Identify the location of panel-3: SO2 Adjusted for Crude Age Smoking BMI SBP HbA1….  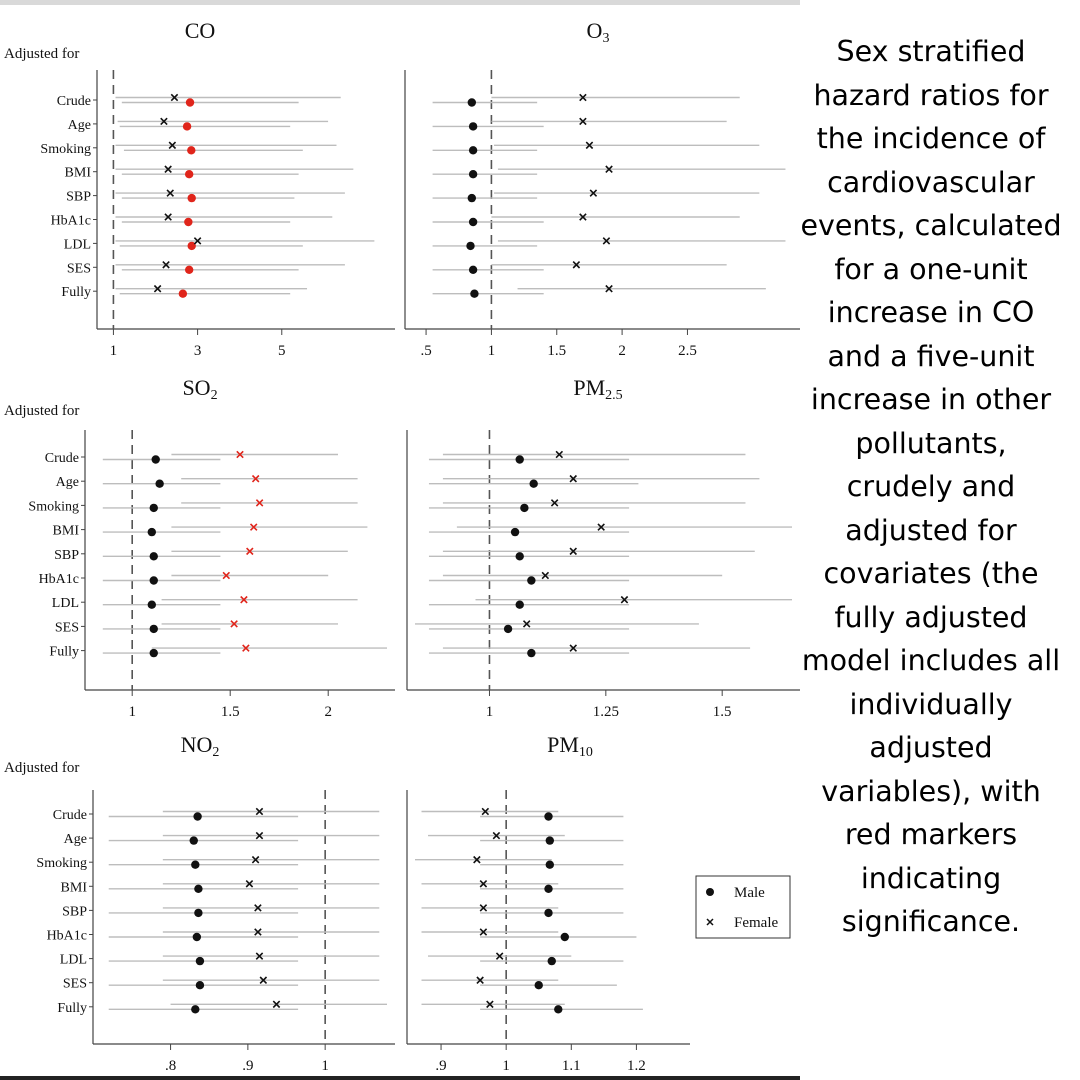
(199, 547).